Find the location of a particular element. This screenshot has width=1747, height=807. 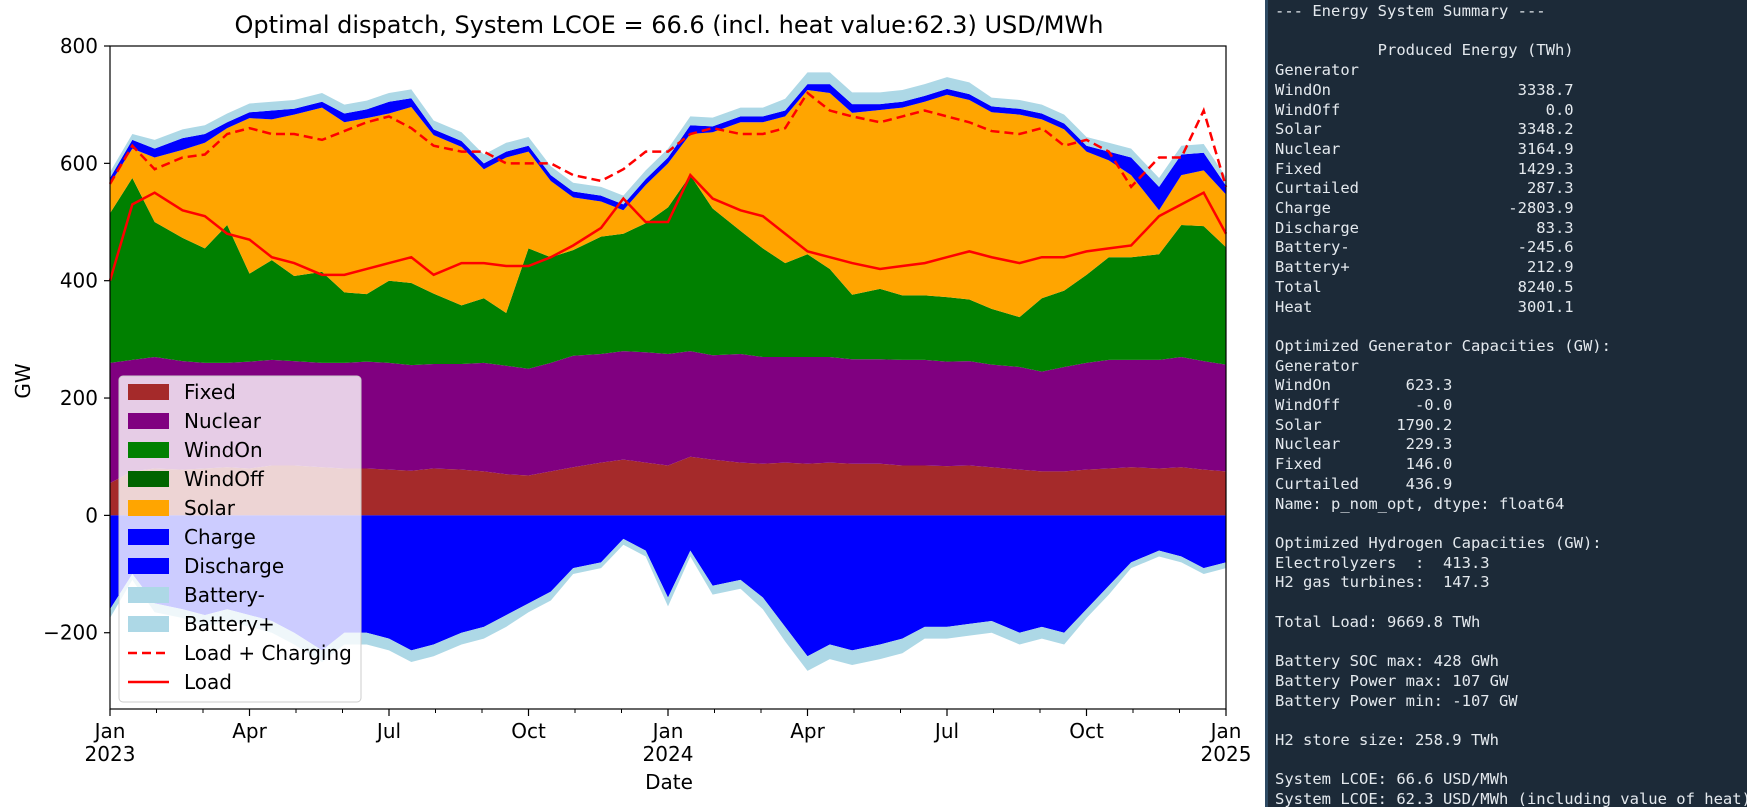

legend-label-discharge: Discharge is located at coordinates (234, 566).